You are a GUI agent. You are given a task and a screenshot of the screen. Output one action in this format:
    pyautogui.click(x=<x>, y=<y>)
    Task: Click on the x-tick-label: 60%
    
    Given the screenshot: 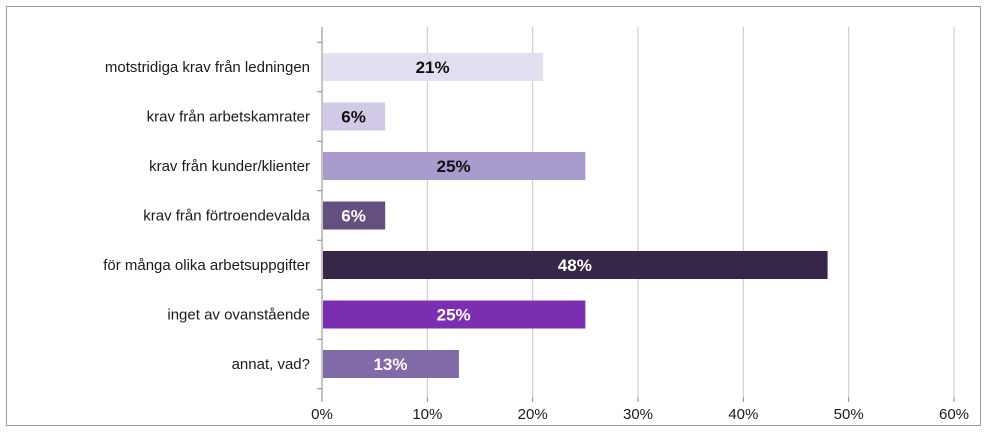 What is the action you would take?
    pyautogui.click(x=954, y=414)
    